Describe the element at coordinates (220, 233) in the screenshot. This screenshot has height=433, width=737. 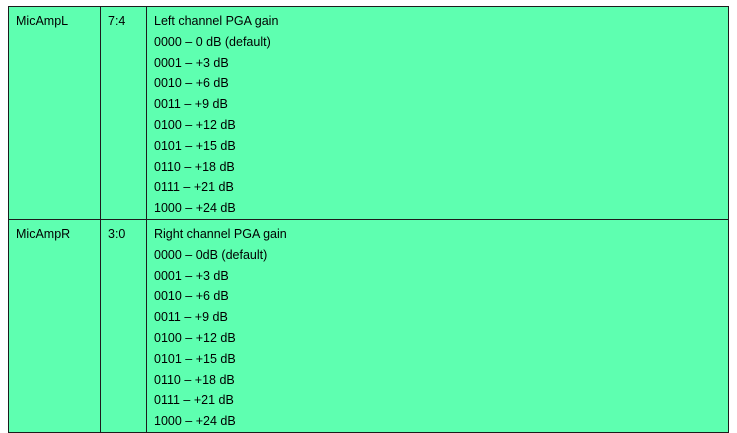
I see `field-description: Right channel PGA gain` at that location.